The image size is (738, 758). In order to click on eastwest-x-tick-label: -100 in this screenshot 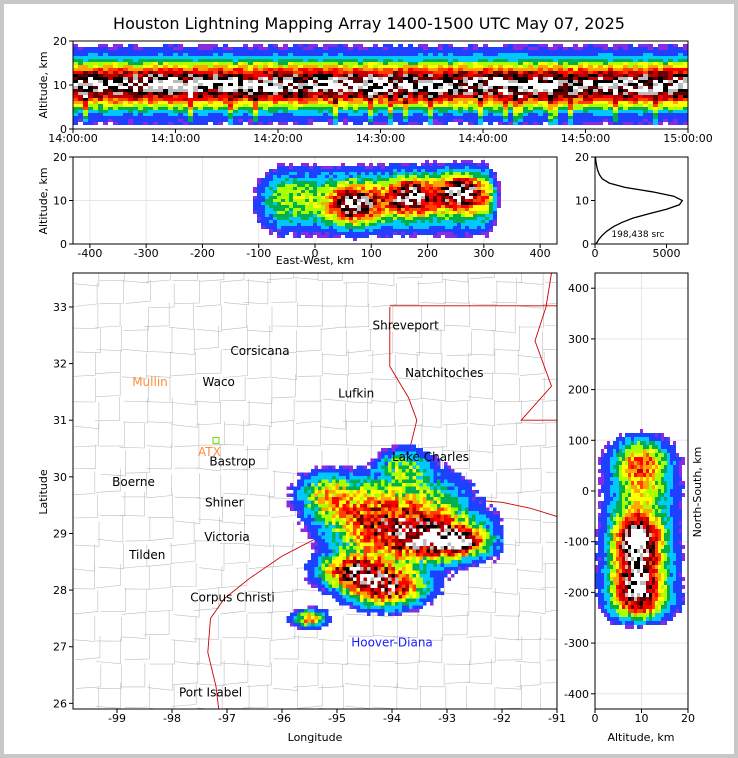, I will do `click(258, 253)`.